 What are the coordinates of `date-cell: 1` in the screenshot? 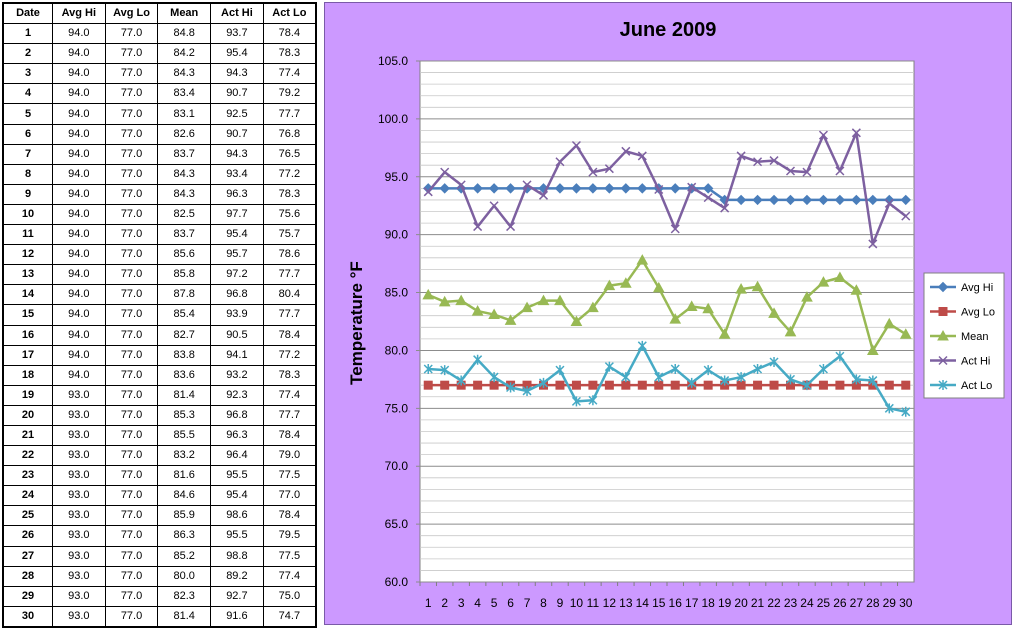 It's located at (27, 34).